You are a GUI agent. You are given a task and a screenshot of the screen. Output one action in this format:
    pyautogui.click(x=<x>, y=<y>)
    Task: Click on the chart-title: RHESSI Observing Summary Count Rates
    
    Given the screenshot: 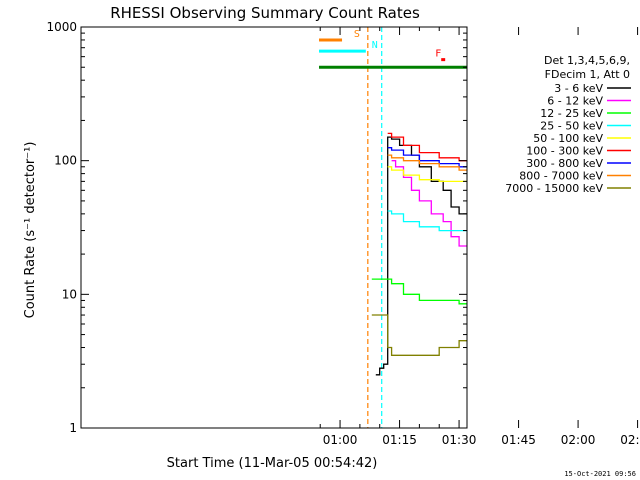 What is the action you would take?
    pyautogui.click(x=265, y=13)
    